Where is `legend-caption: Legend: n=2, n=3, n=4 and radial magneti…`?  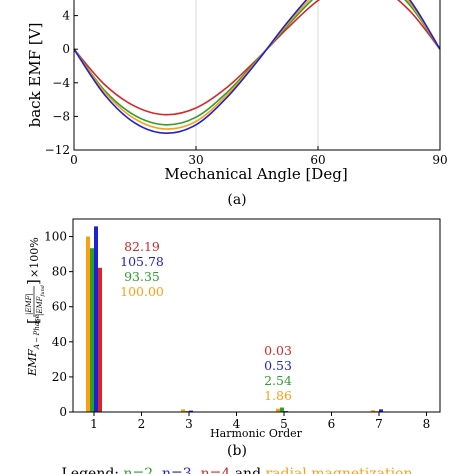 legend-caption: Legend: n=2, n=3, n=4 and radial magneti… is located at coordinates (236, 470).